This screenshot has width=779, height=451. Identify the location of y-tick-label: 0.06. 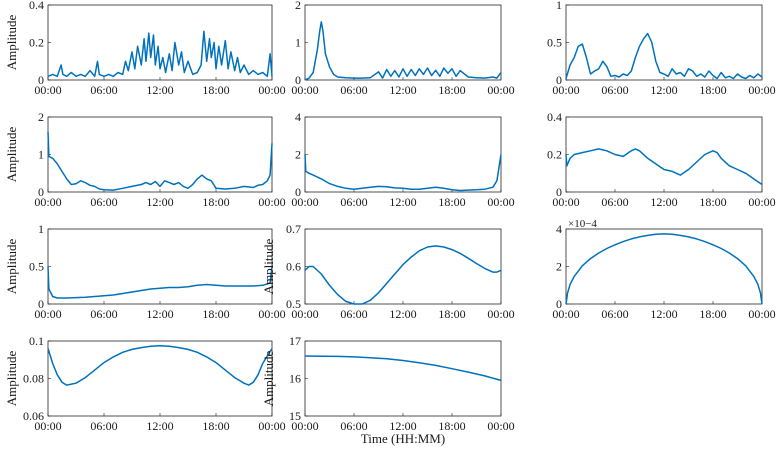
(33, 416).